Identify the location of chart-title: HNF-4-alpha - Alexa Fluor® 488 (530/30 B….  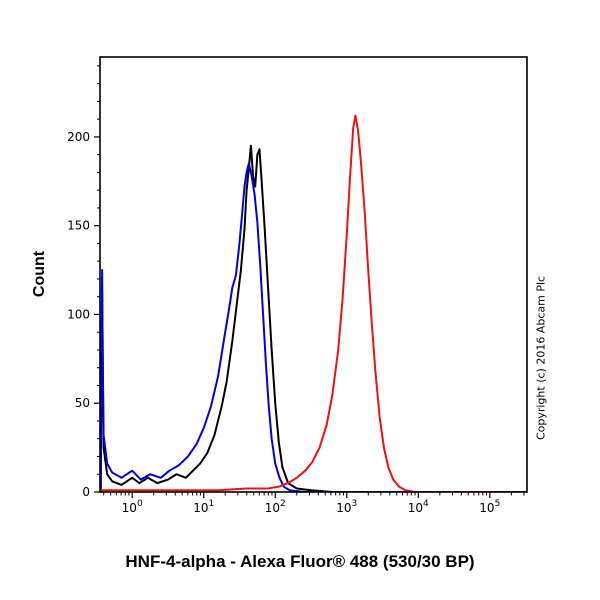
(300, 561).